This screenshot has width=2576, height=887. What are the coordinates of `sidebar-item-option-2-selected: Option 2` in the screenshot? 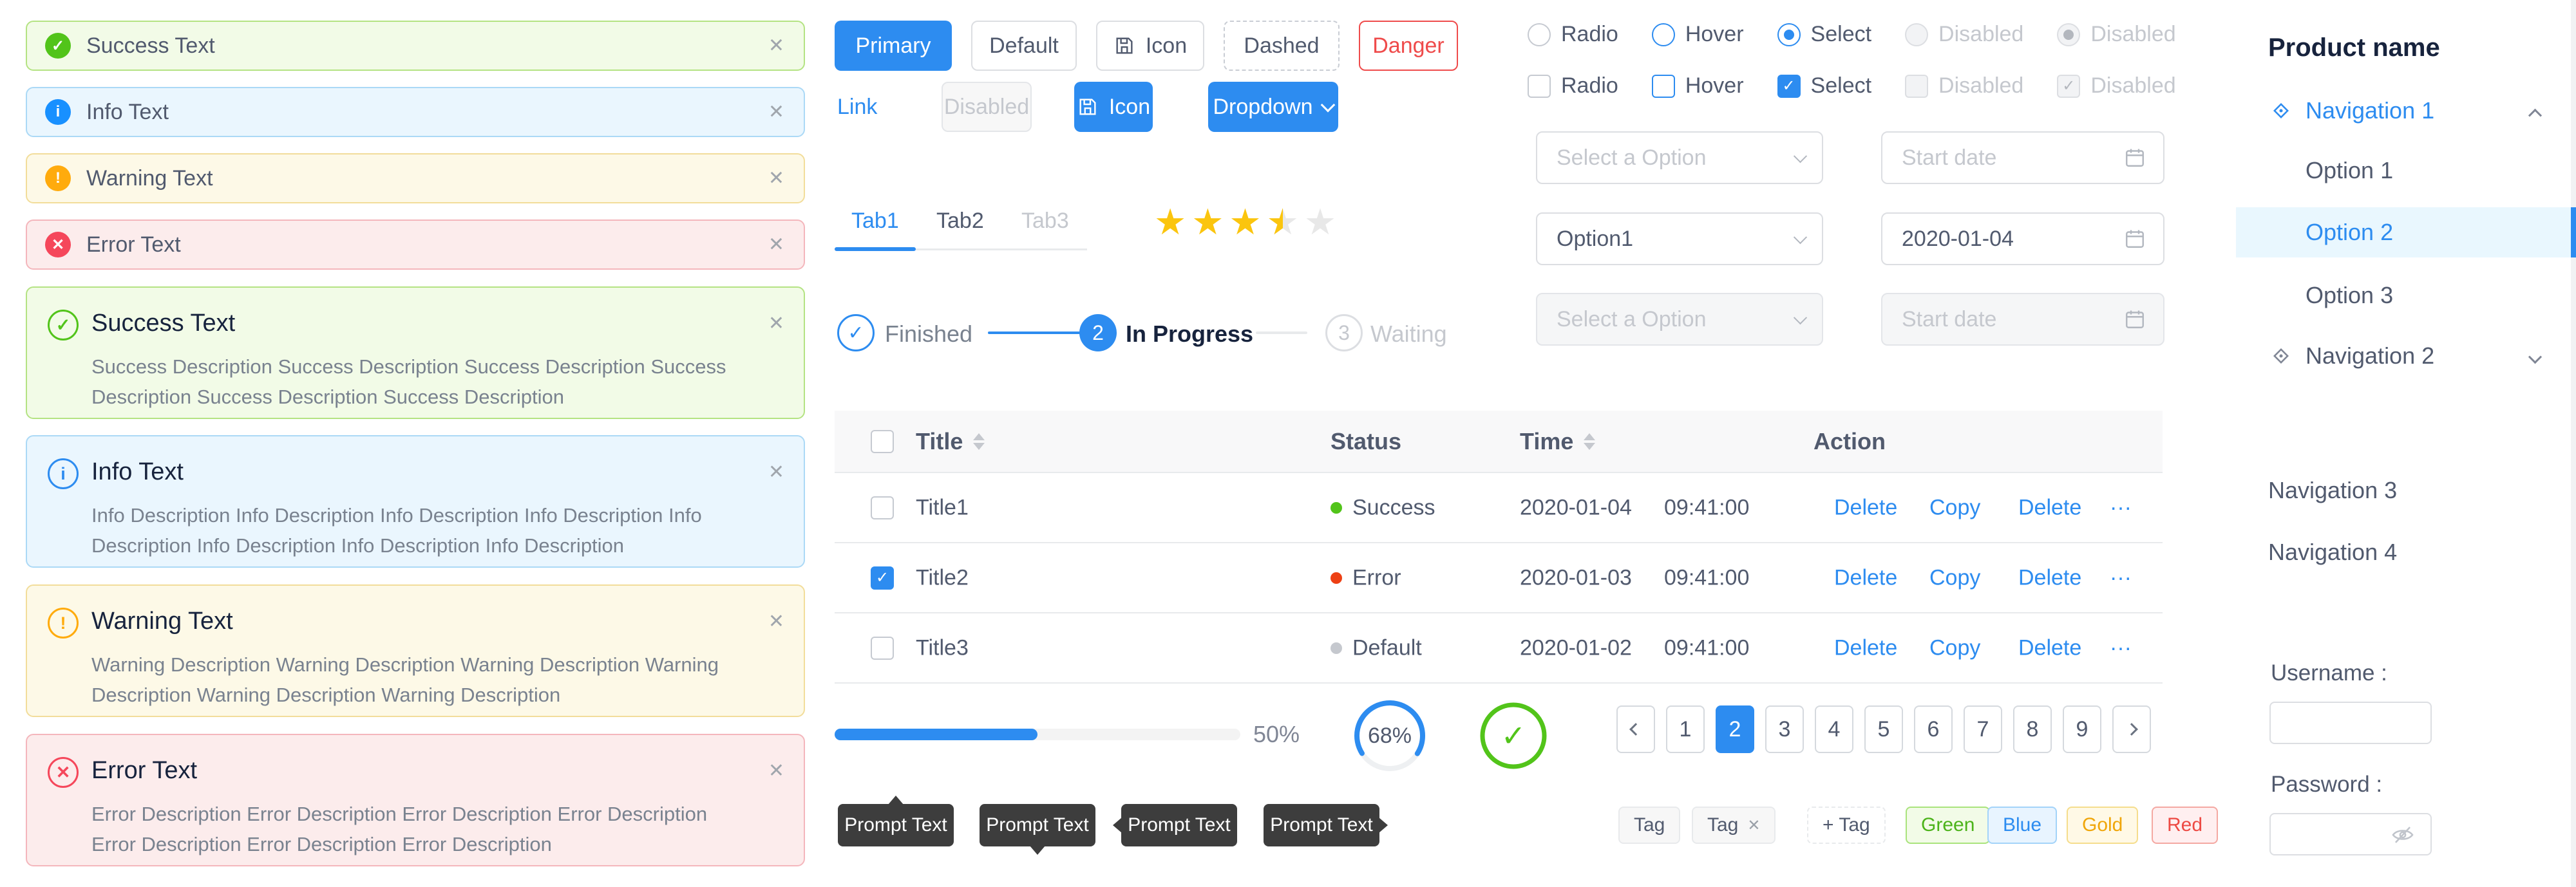 It's located at (2406, 232).